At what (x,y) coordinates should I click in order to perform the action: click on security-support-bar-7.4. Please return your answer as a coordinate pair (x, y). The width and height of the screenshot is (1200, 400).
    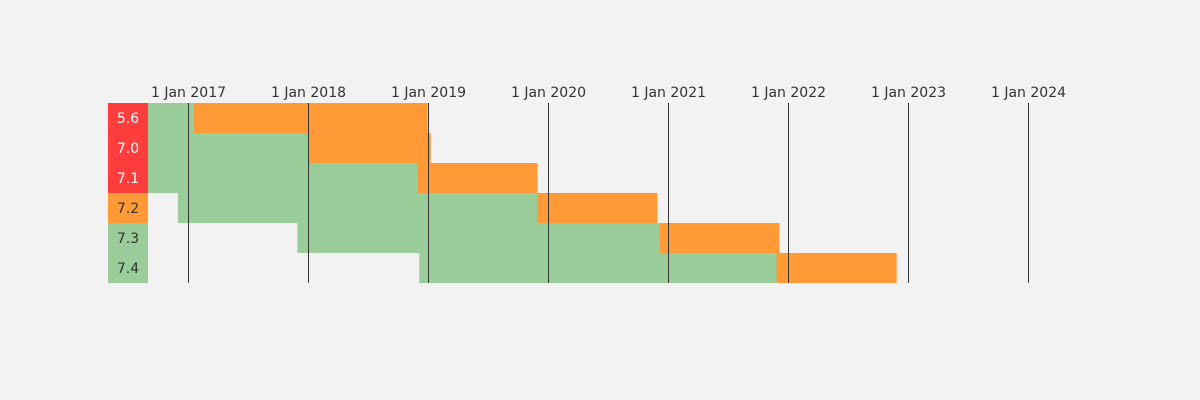
    Looking at the image, I should click on (836, 268).